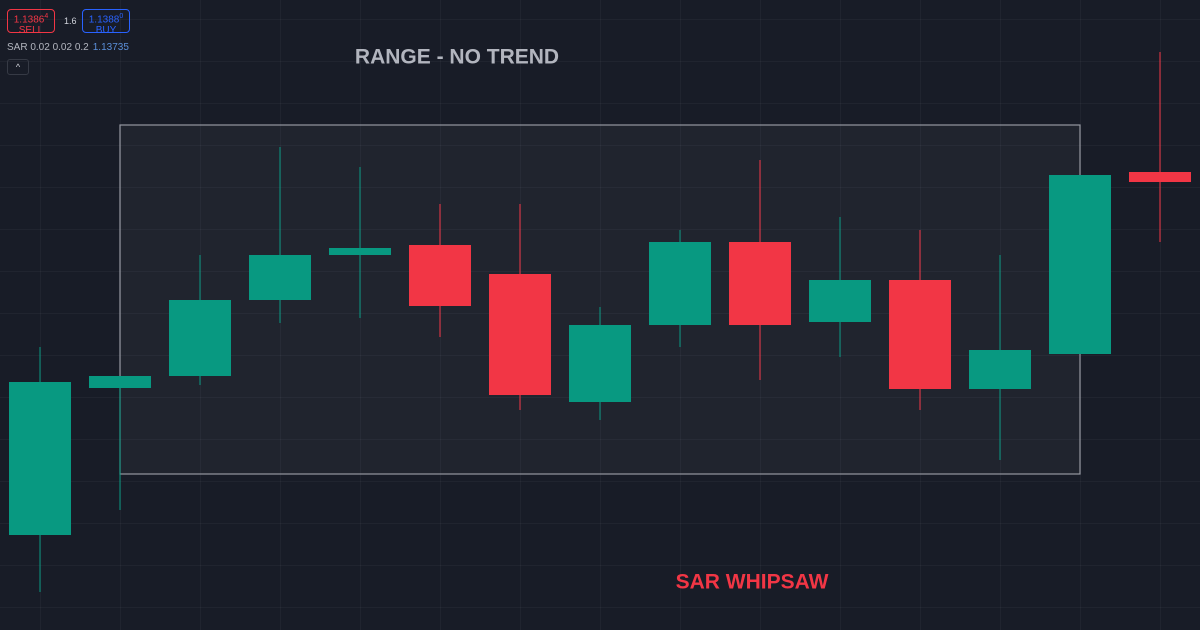 The image size is (1200, 630). I want to click on buy-button: 1.13880 BUY, so click(106, 23).